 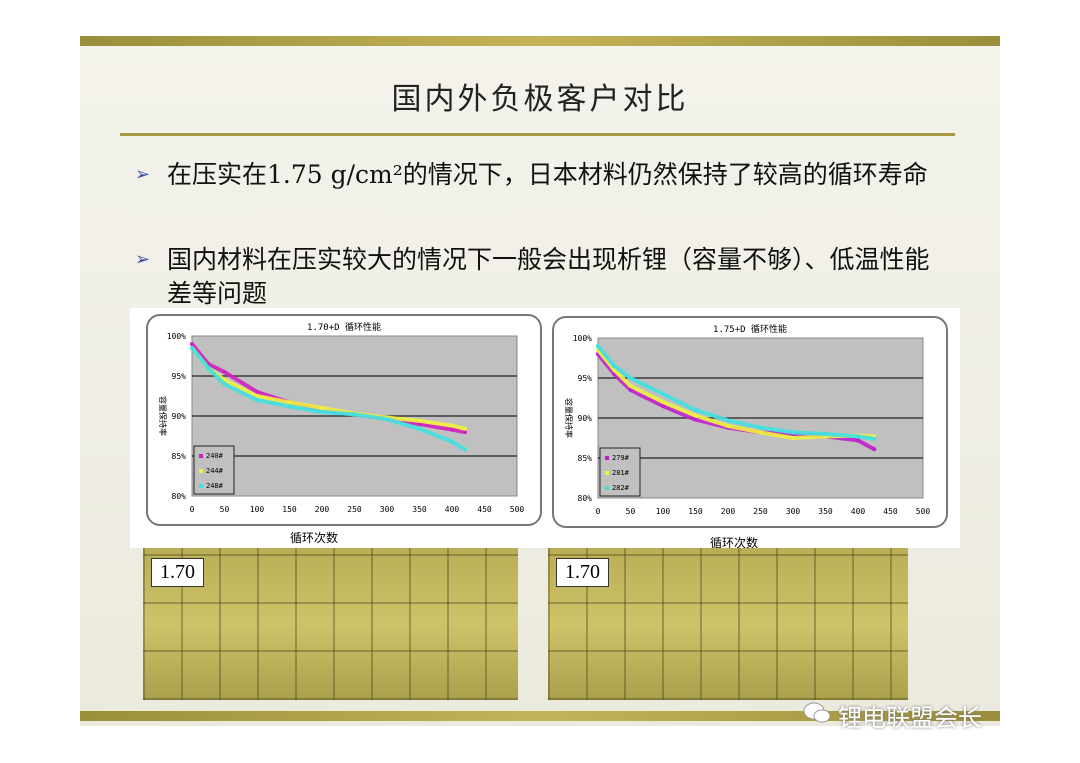 What do you see at coordinates (760, 511) in the screenshot?
I see `x-tick-label: 250` at bounding box center [760, 511].